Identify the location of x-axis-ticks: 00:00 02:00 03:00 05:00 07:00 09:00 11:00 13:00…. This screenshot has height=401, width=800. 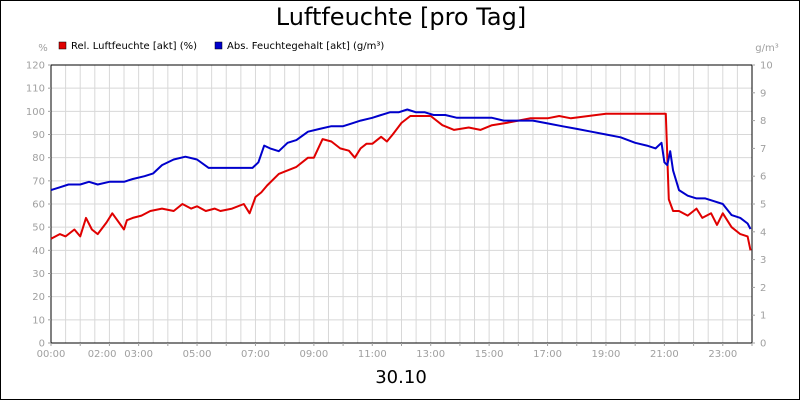
(395, 351).